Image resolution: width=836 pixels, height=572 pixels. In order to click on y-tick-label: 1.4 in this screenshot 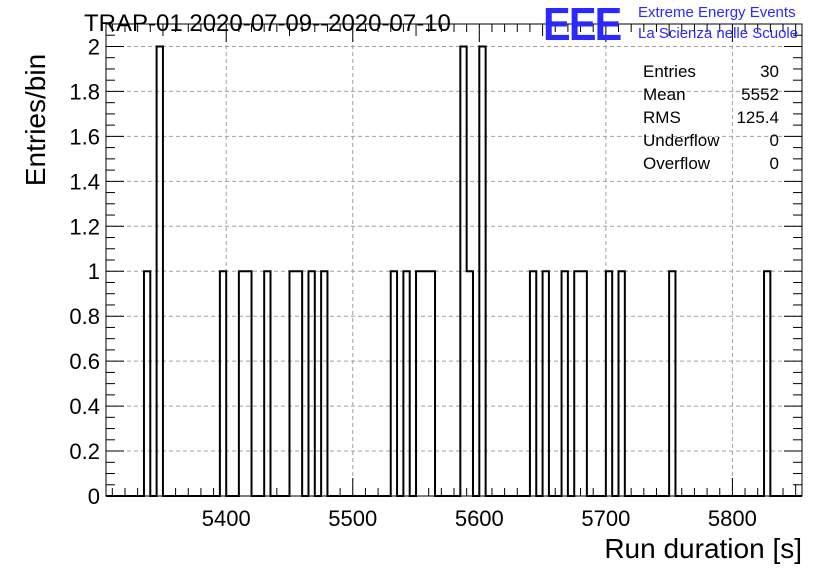, I will do `click(84, 181)`.